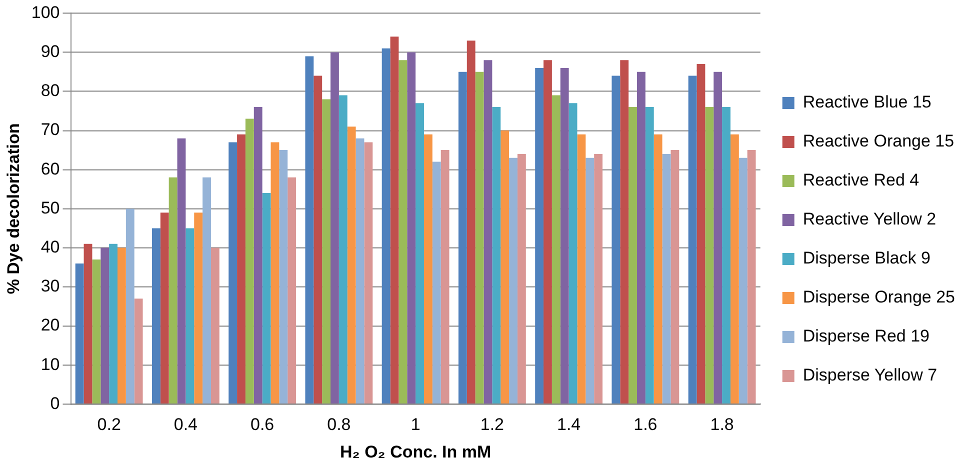 Image resolution: width=973 pixels, height=467 pixels. I want to click on legend-label: Reactive Blue 15, so click(867, 102).